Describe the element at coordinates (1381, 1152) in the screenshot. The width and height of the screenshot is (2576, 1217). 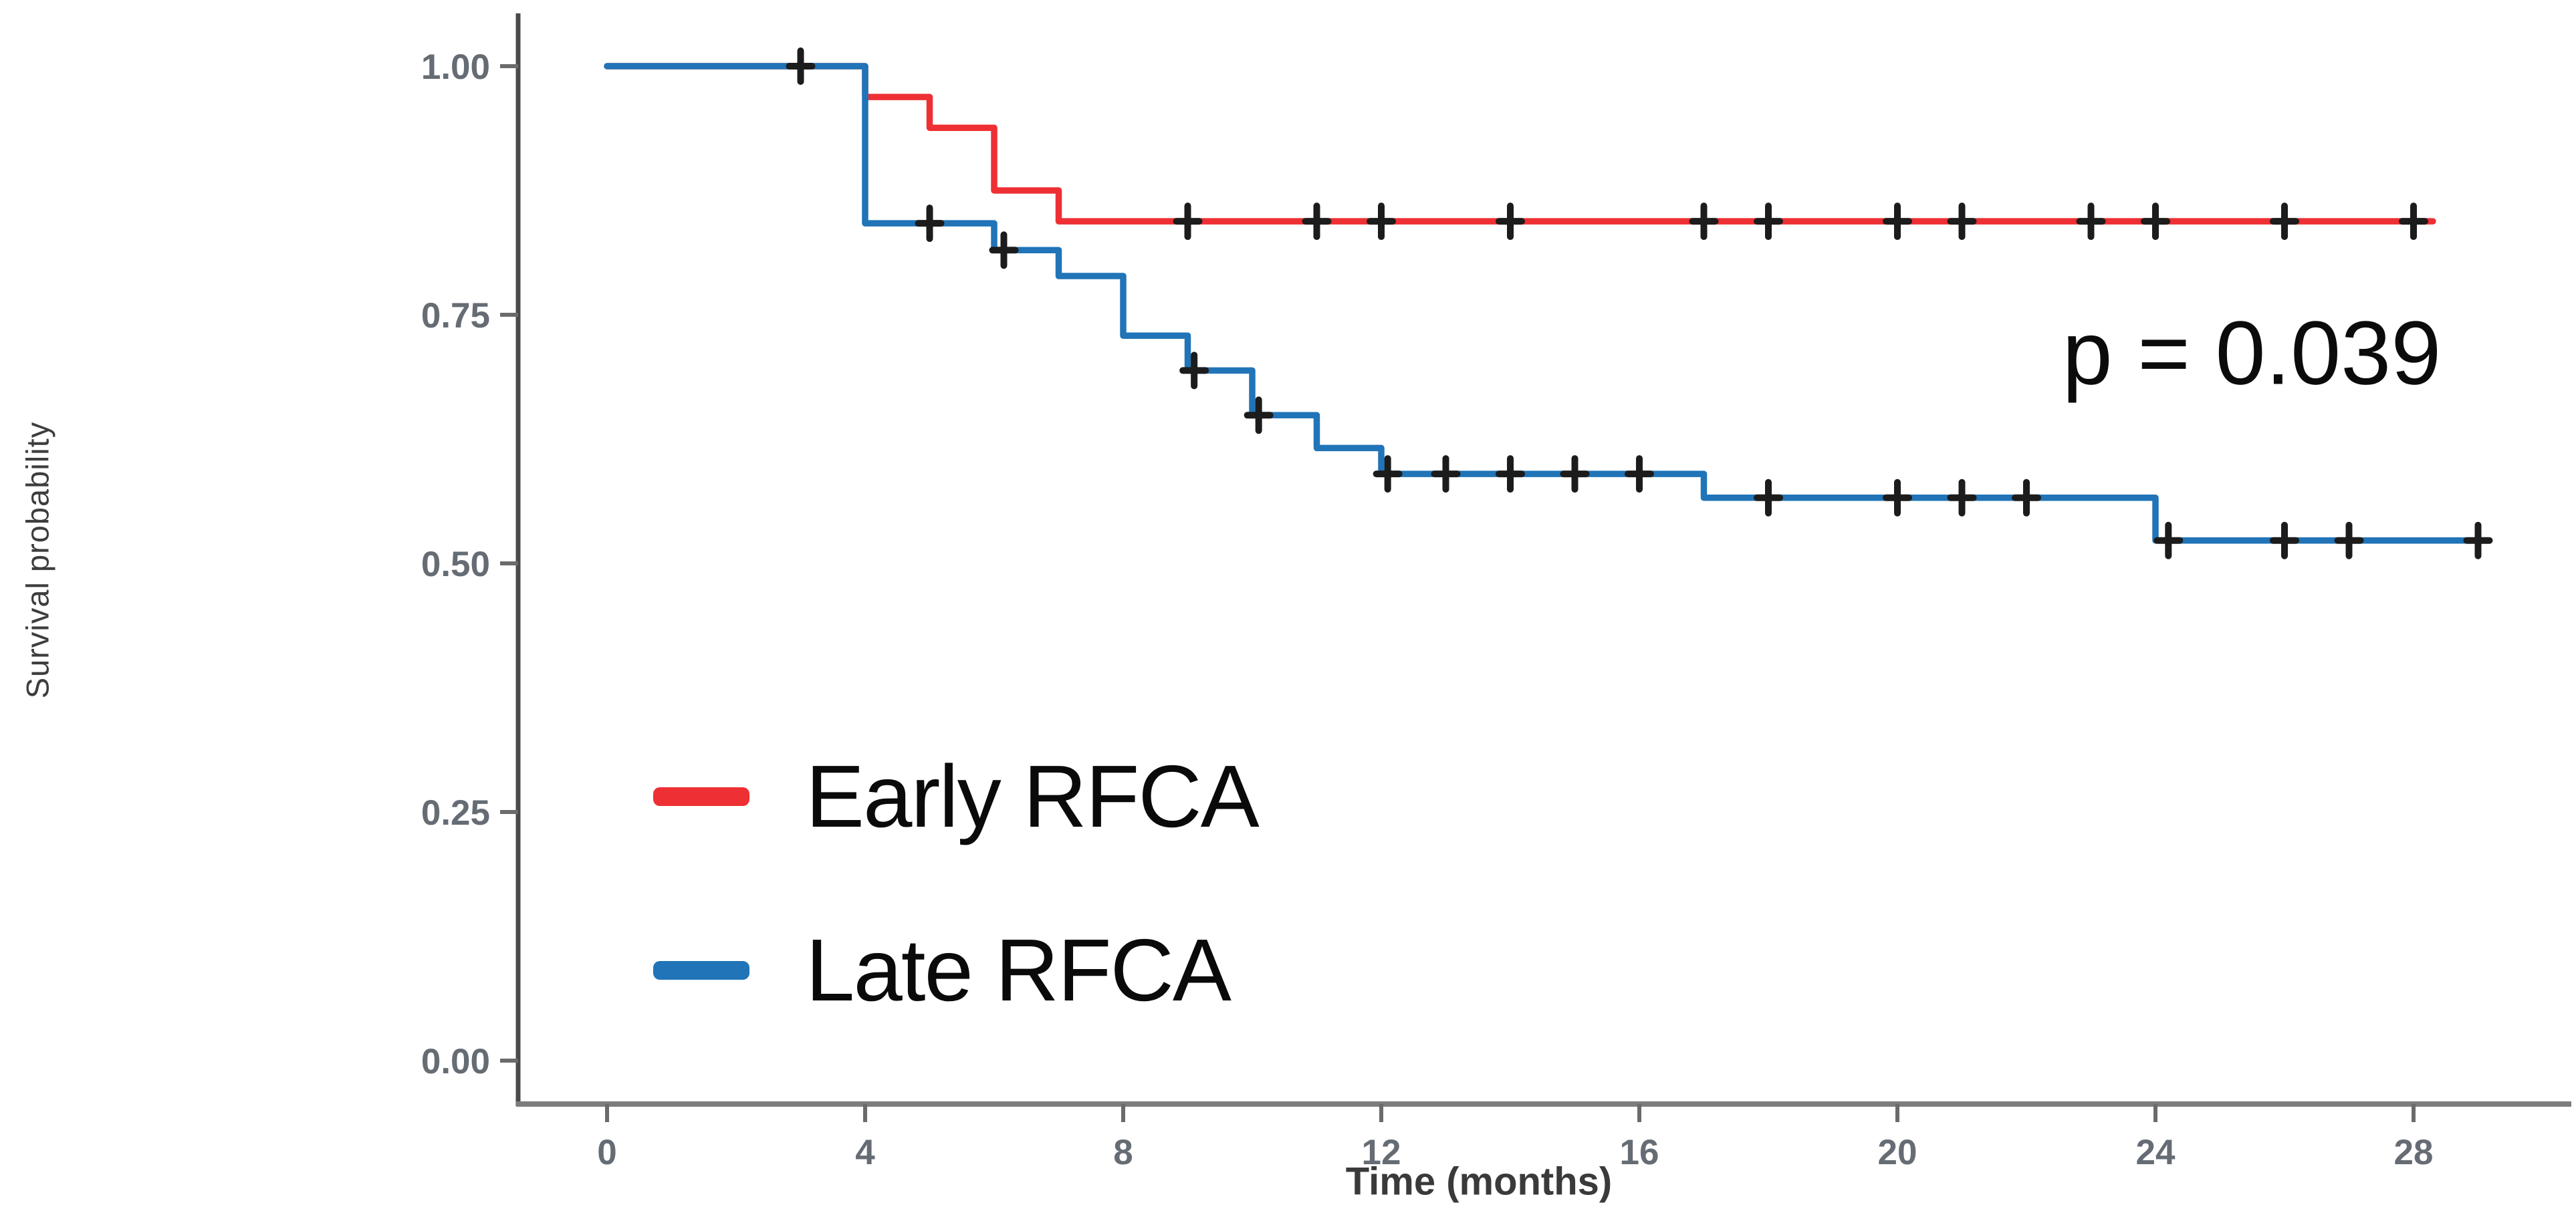
I see `x-tick-label: 12` at that location.